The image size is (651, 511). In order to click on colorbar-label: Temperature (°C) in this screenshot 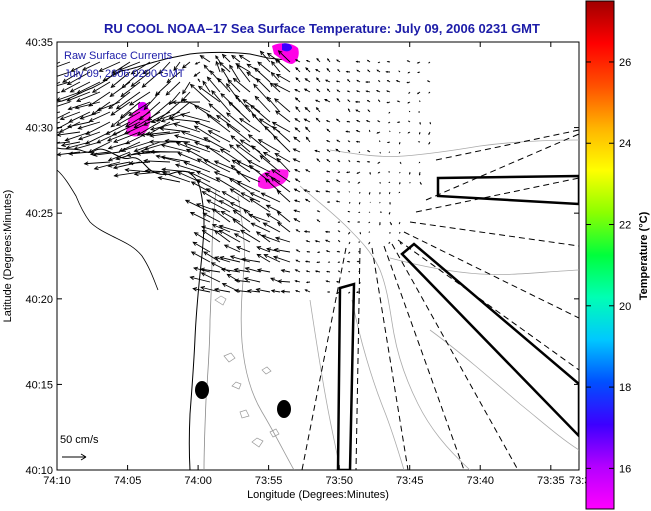, I will do `click(644, 255)`.